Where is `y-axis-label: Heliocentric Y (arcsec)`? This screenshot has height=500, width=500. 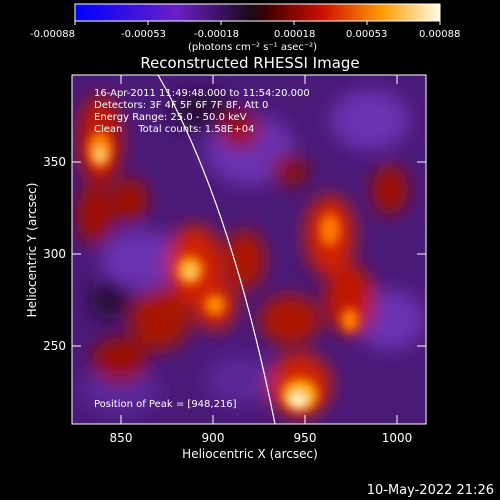 y-axis-label: Heliocentric Y (arcsec) is located at coordinates (32, 250).